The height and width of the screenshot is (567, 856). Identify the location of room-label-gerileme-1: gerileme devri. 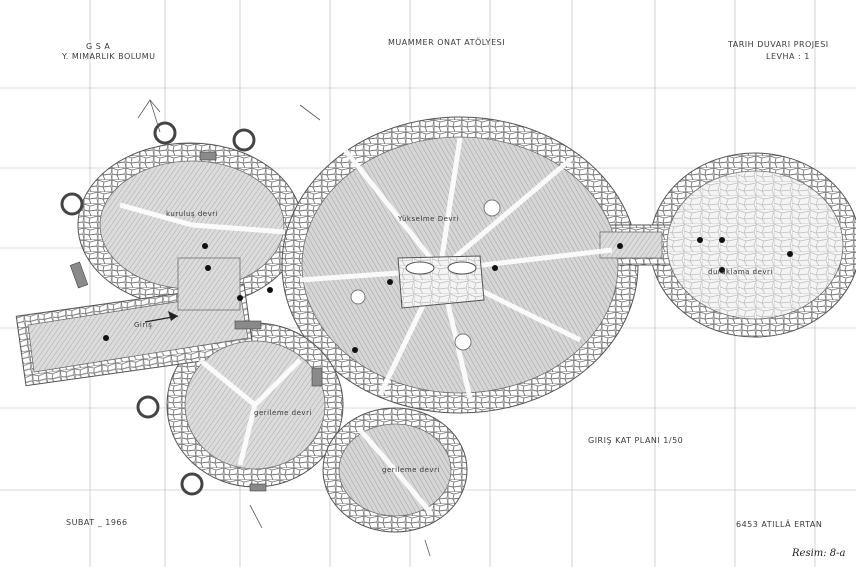
(283, 413).